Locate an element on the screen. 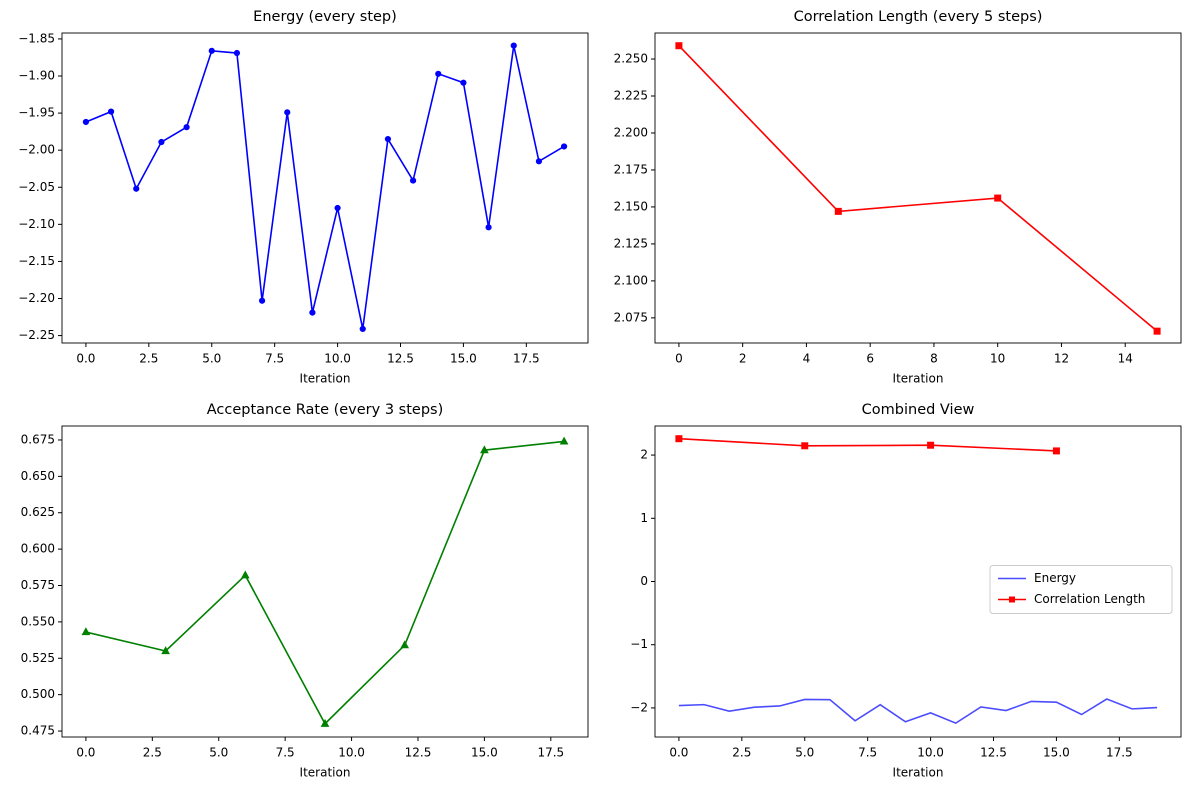 This screenshot has height=790, width=1189. chart-title: Correlation Length (every 5 steps) is located at coordinates (918, 17).